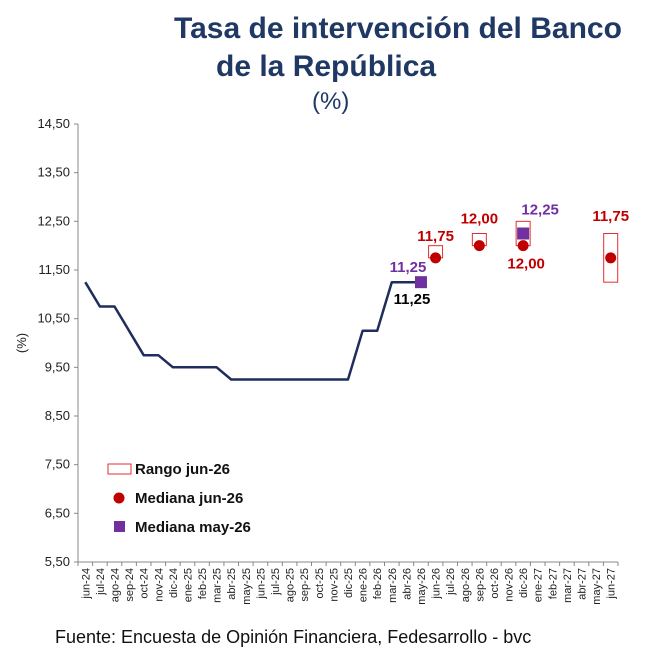 The image size is (654, 654). I want to click on x-tick-label: ene-25, so click(188, 585).